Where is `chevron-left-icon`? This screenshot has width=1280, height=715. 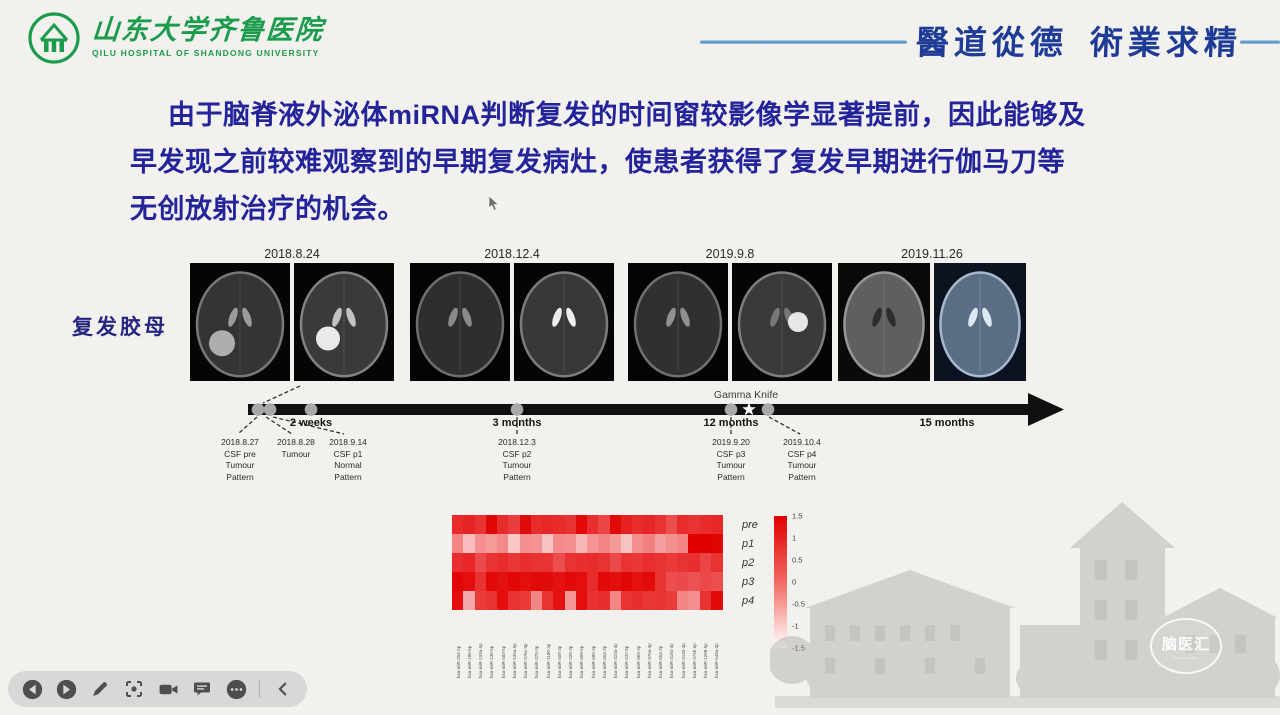
chevron-left-icon is located at coordinates (282, 689).